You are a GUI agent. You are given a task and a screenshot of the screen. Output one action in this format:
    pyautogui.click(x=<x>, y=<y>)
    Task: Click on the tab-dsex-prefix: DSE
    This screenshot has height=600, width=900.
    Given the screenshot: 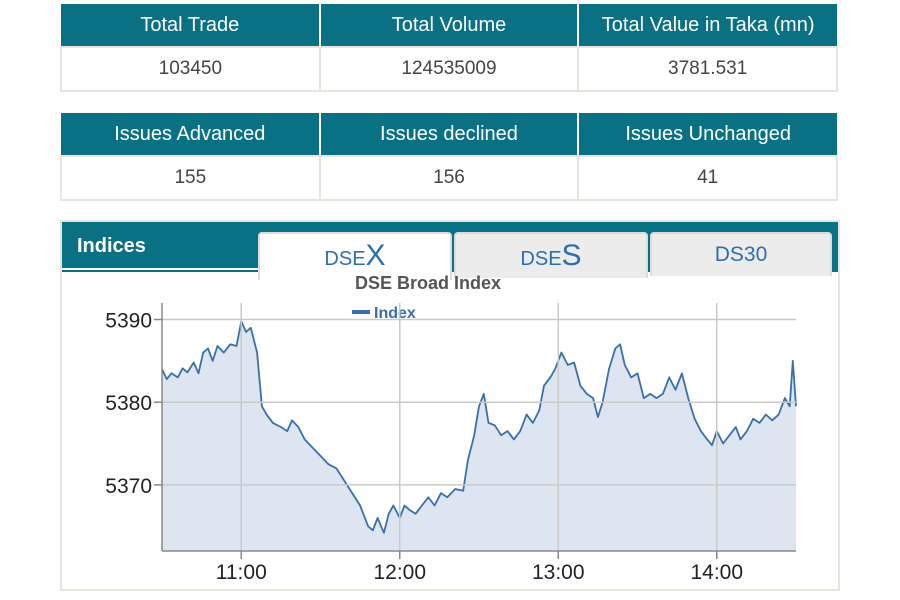 What is the action you would take?
    pyautogui.click(x=345, y=259)
    